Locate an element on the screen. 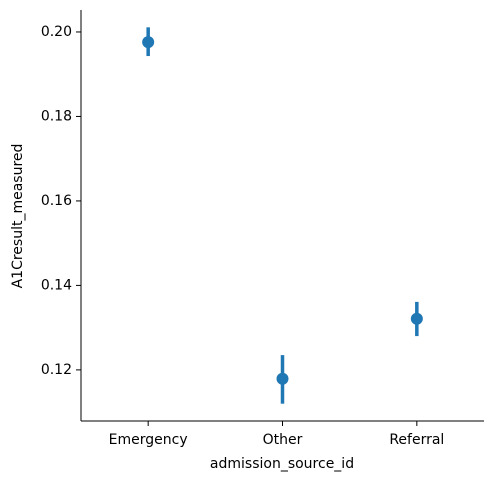 The width and height of the screenshot is (504, 483). y-tick-label: 0.18 is located at coordinates (56, 116).